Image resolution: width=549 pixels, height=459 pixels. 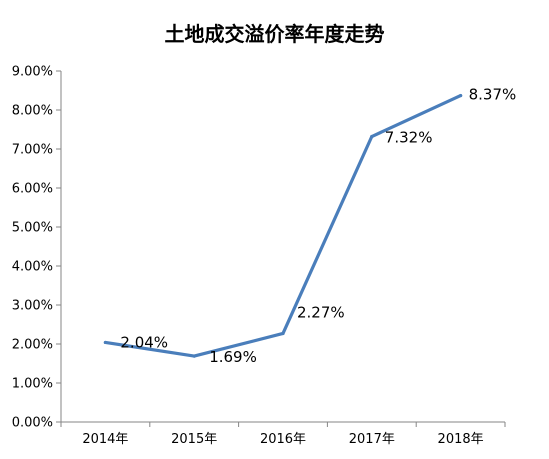 I want to click on x-tick-label: 2018年, so click(x=461, y=439).